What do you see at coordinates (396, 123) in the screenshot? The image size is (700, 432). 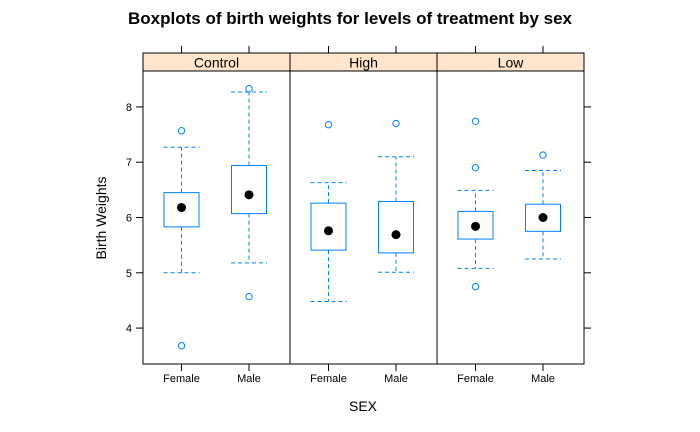 I see `high-male-outlier` at bounding box center [396, 123].